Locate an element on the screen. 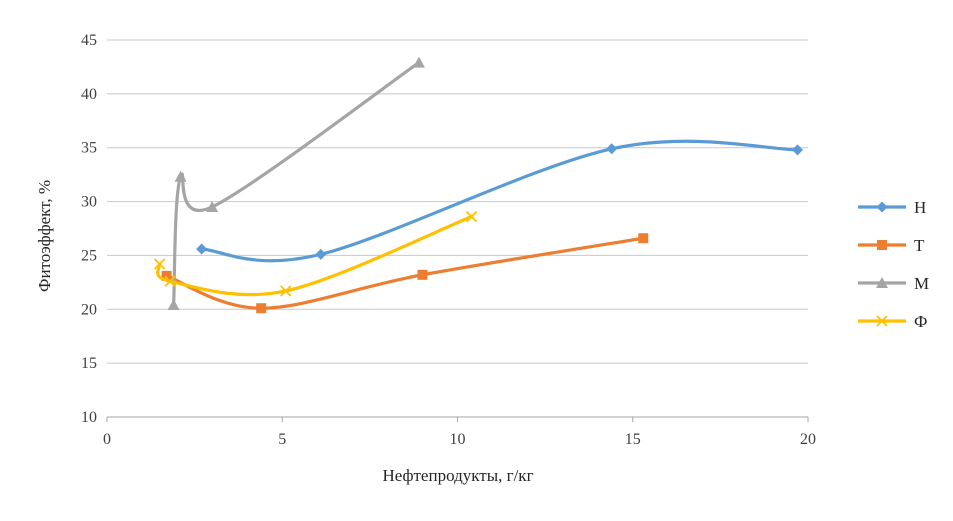 Image resolution: width=953 pixels, height=521 pixels. x-tick-label: 0 is located at coordinates (107, 439).